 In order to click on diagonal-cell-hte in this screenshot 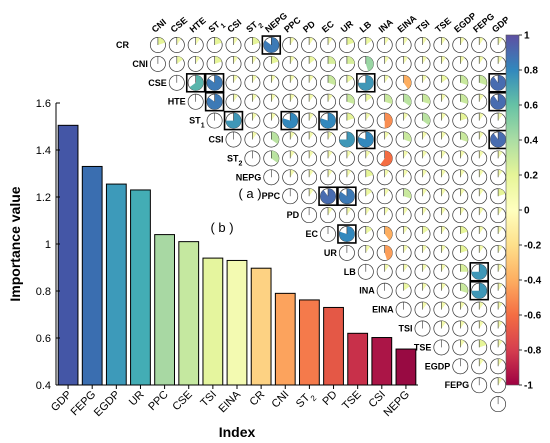, I will do `click(195, 101)`.